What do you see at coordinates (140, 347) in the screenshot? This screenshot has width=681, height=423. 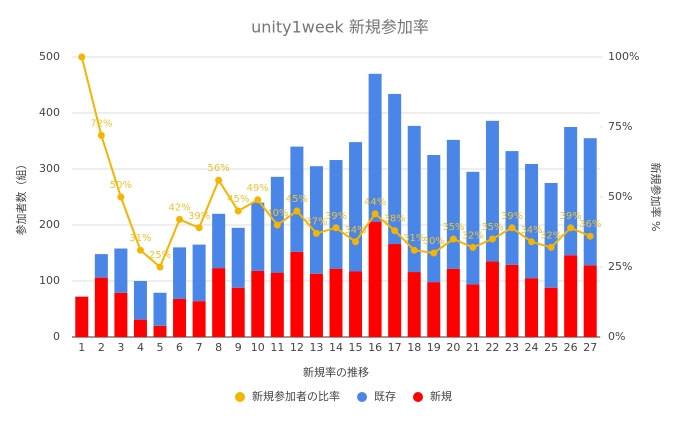 I see `x-tick-label: 4` at bounding box center [140, 347].